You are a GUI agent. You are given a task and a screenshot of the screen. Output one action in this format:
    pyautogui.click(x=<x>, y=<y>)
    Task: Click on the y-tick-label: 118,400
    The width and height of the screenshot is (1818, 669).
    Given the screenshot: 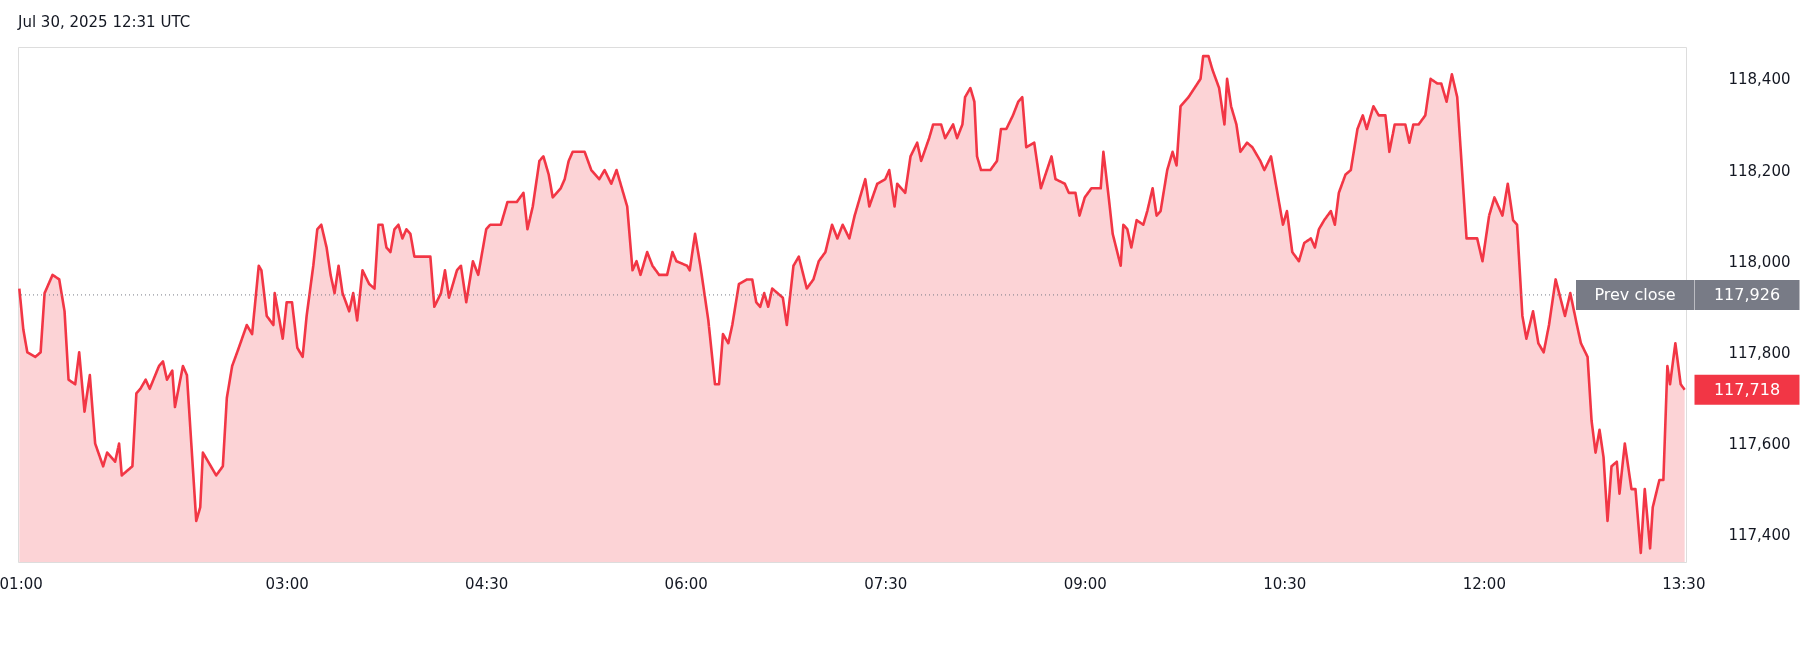 What is the action you would take?
    pyautogui.click(x=1759, y=79)
    